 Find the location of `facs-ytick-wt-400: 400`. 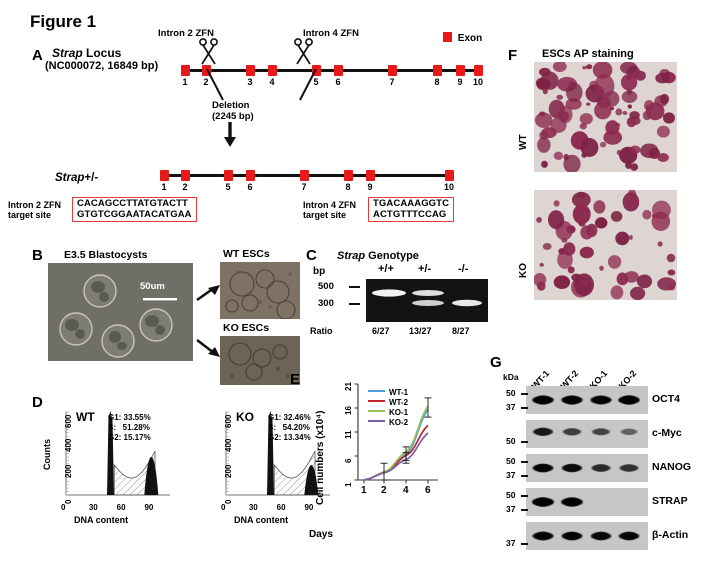

facs-ytick-wt-400: 400 is located at coordinates (68, 445).